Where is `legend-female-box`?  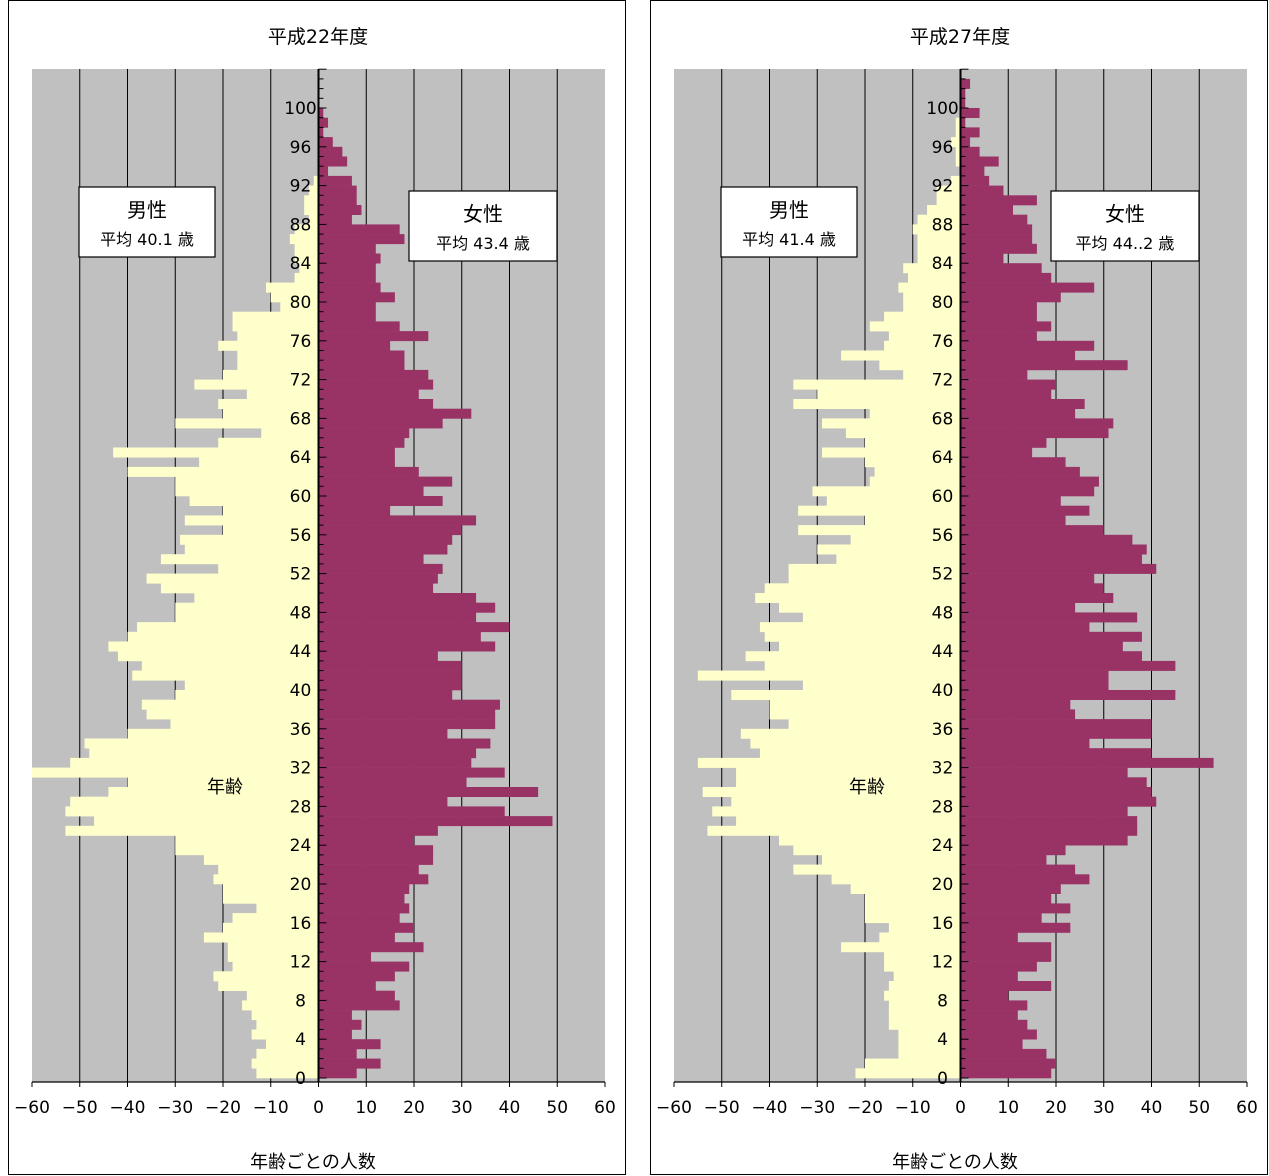 legend-female-box is located at coordinates (483, 226).